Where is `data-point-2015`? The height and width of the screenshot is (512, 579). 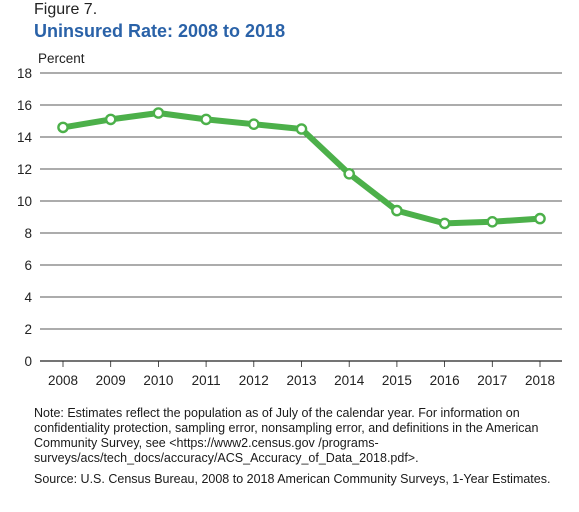
data-point-2015 is located at coordinates (397, 210).